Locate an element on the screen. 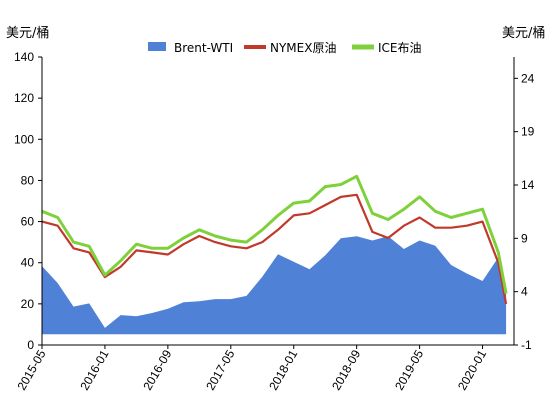 The width and height of the screenshot is (550, 418). x-axis-tick-label: 2017-05 is located at coordinates (220, 369).